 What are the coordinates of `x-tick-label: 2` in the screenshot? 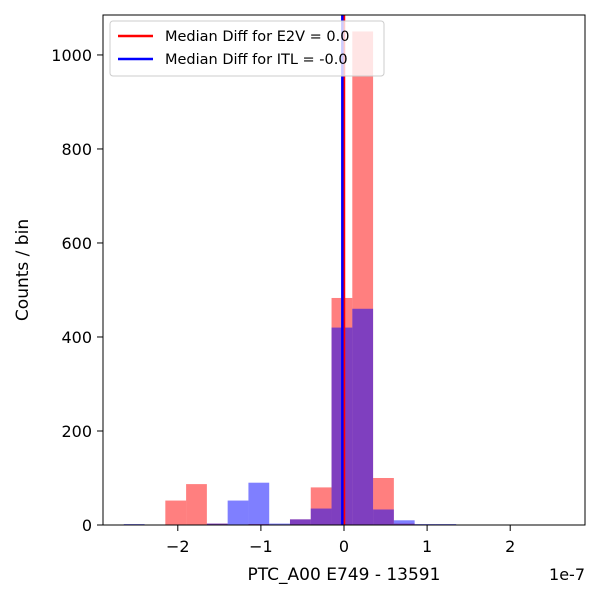 It's located at (510, 546).